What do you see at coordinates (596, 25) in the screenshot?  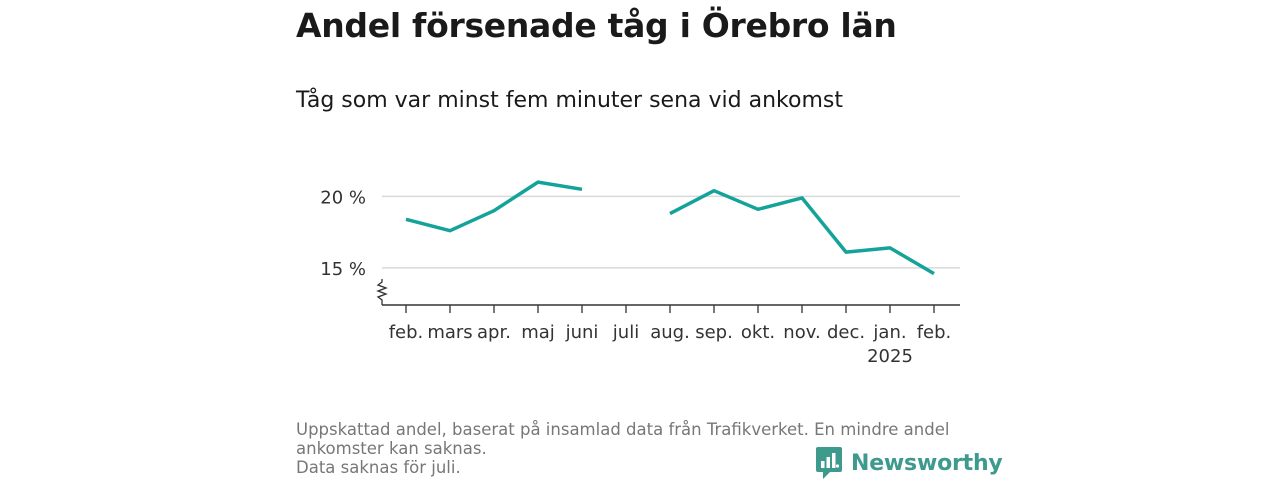 I see `chart-title: Andel försenade tåg i Örebro län` at bounding box center [596, 25].